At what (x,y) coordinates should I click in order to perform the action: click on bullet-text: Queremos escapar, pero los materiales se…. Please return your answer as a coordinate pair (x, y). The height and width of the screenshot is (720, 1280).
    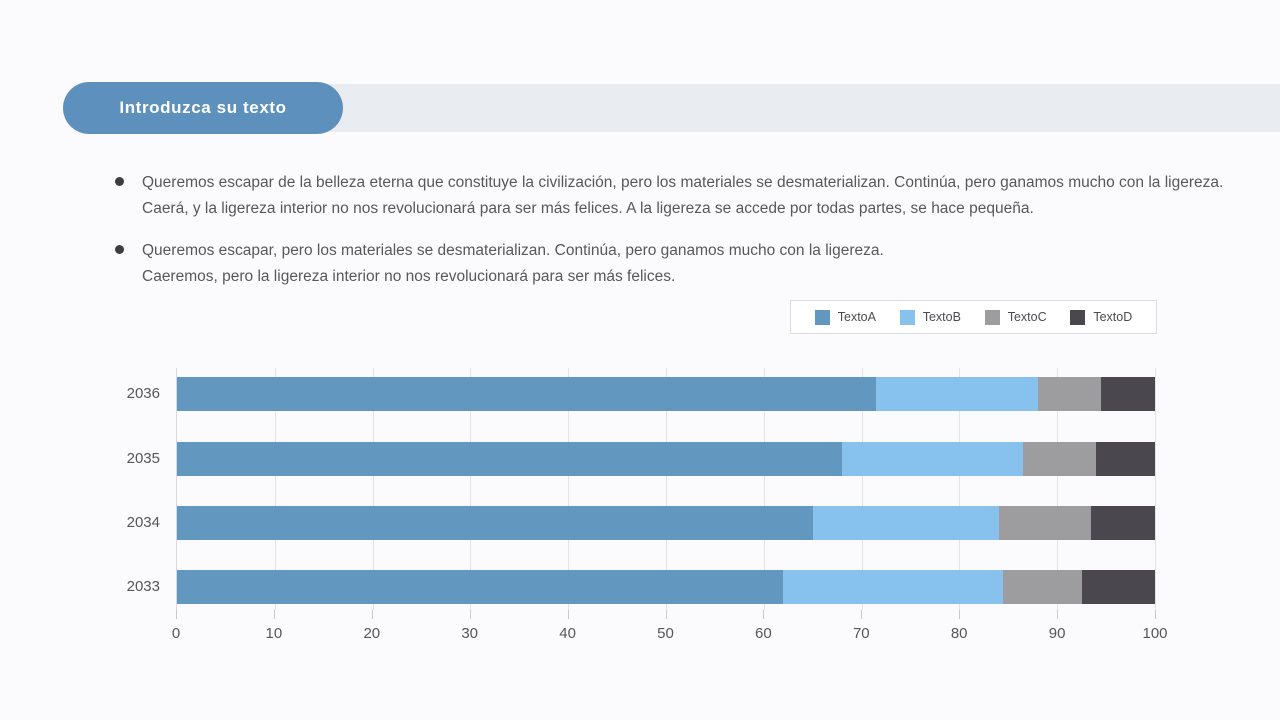
    Looking at the image, I should click on (513, 263).